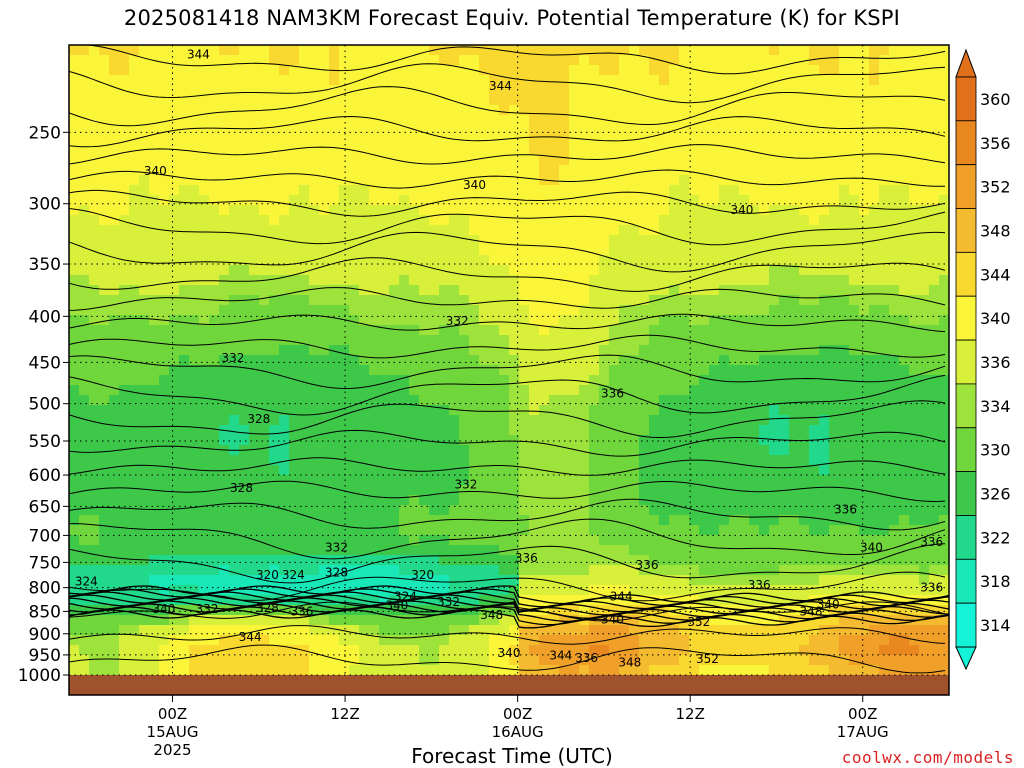  Describe the element at coordinates (966, 658) in the screenshot. I see `colorbar-min-arrow` at that location.